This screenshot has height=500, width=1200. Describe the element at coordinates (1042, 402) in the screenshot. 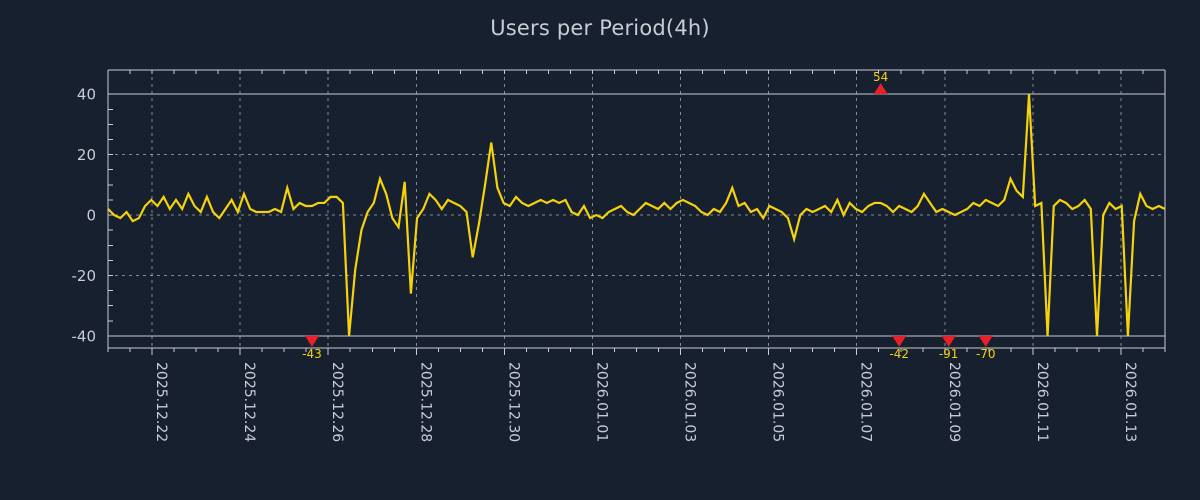

I see `x-tick-label: 2026.01.11` at that location.